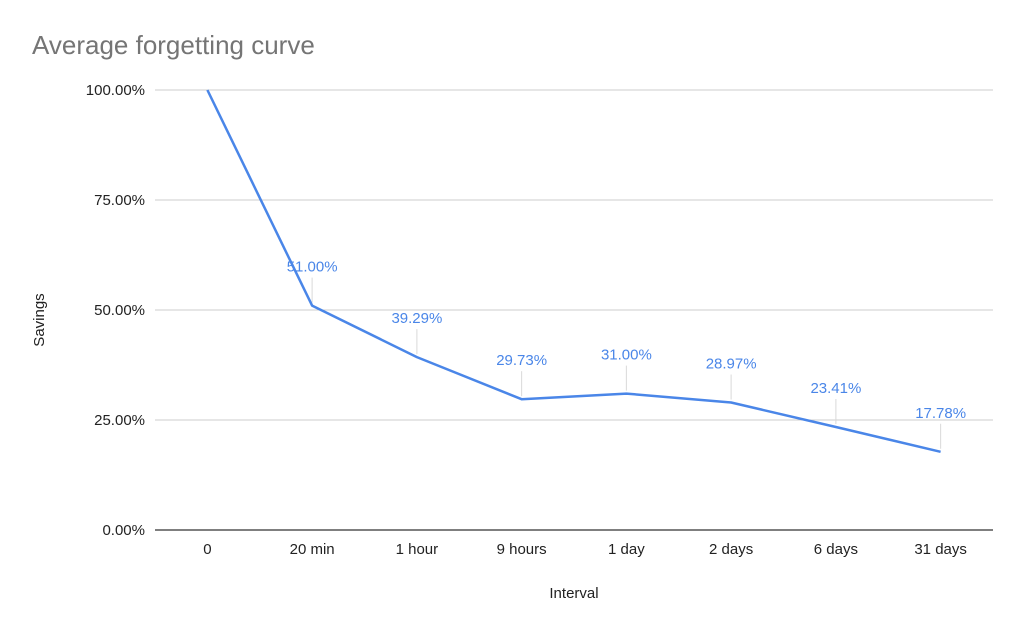 This screenshot has width=1024, height=634. I want to click on y-axis-label: Savings, so click(39, 319).